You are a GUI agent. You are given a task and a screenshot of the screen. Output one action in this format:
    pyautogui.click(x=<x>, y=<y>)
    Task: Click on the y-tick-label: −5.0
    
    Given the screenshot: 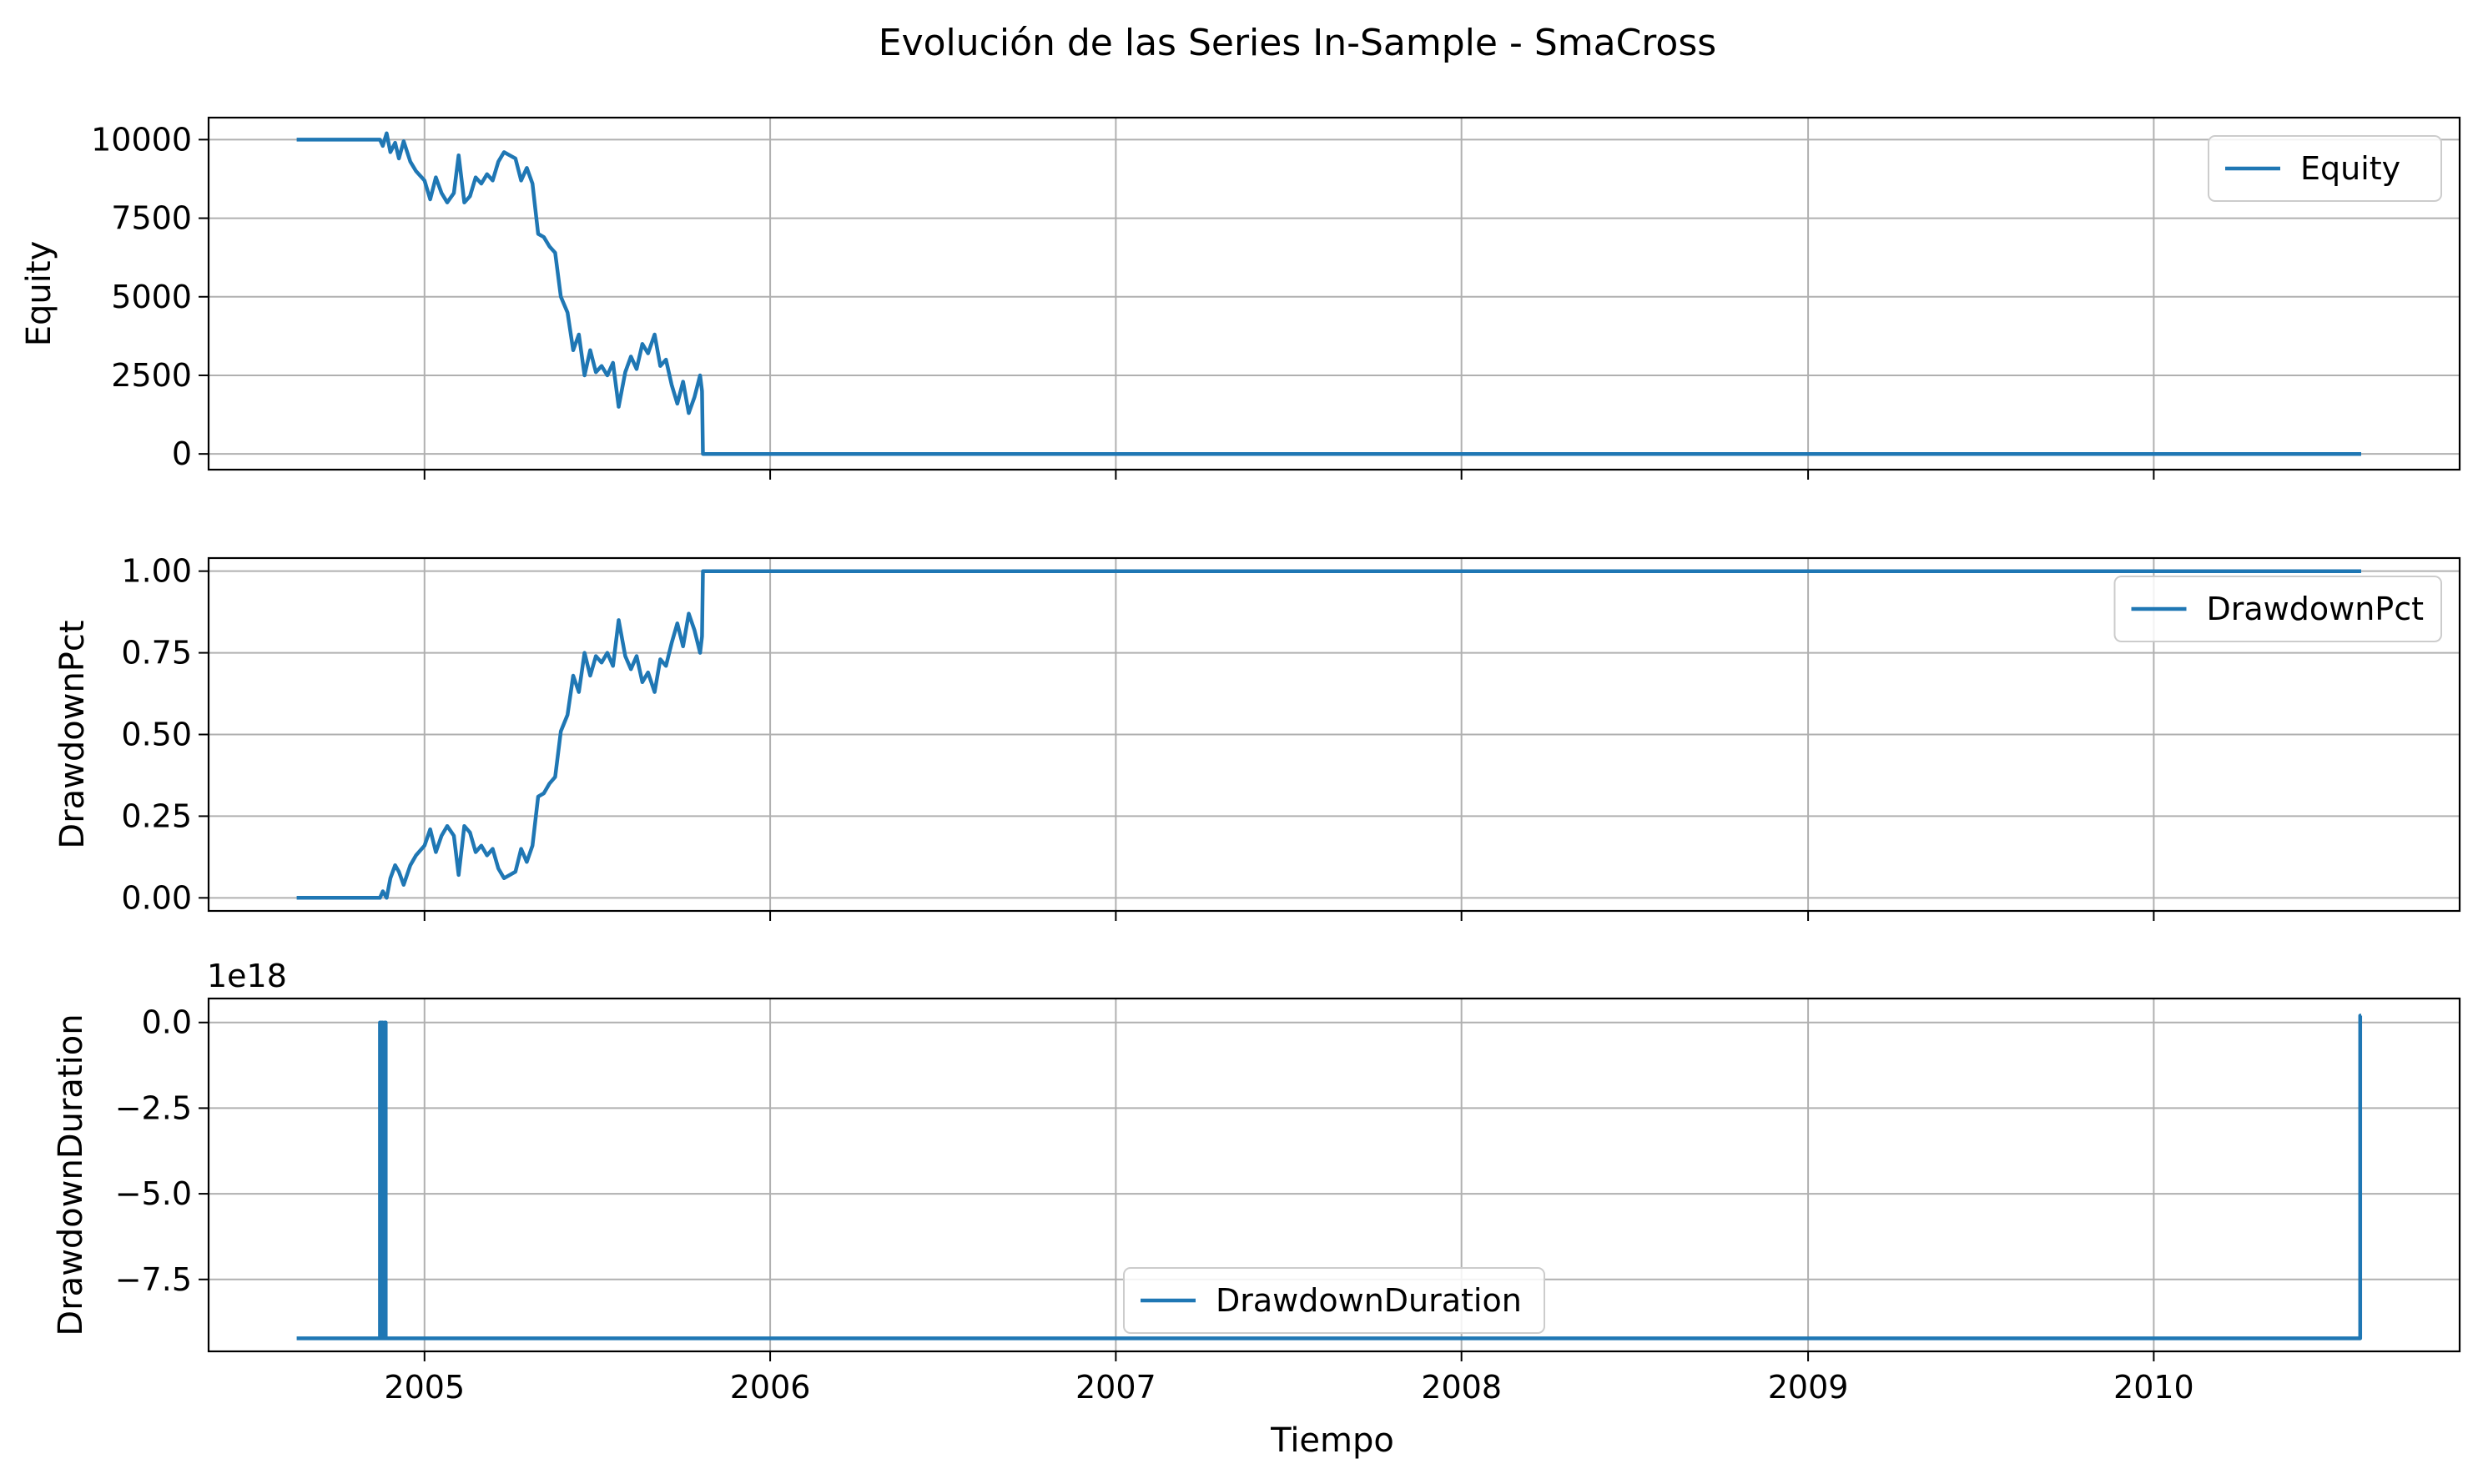 What is the action you would take?
    pyautogui.click(x=154, y=1194)
    